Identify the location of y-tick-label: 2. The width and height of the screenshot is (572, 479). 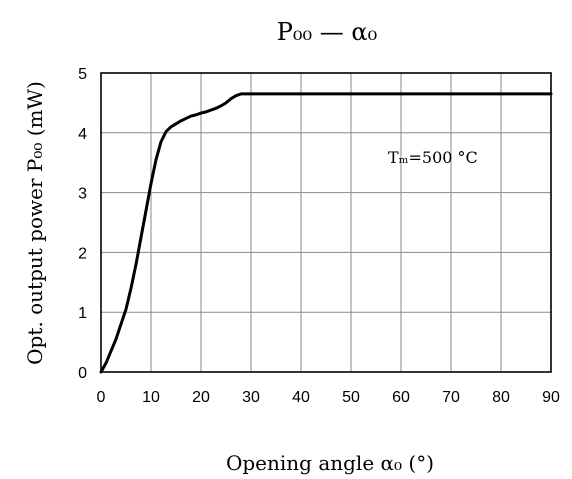
(82, 253).